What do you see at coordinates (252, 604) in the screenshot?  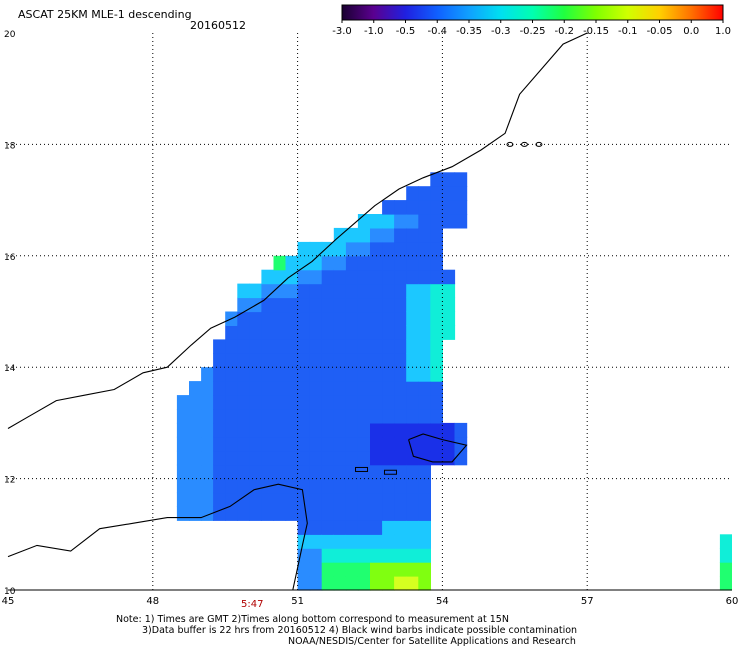 I see `time-label: 5:47` at bounding box center [252, 604].